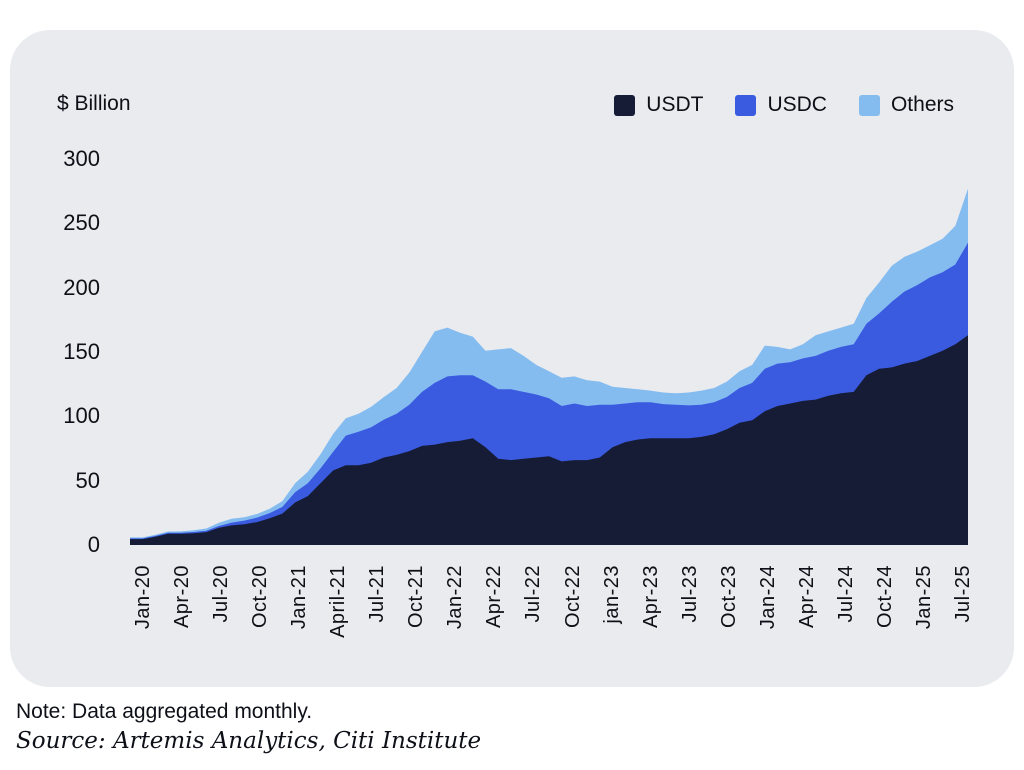  I want to click on legend-item-others: Others, so click(906, 105).